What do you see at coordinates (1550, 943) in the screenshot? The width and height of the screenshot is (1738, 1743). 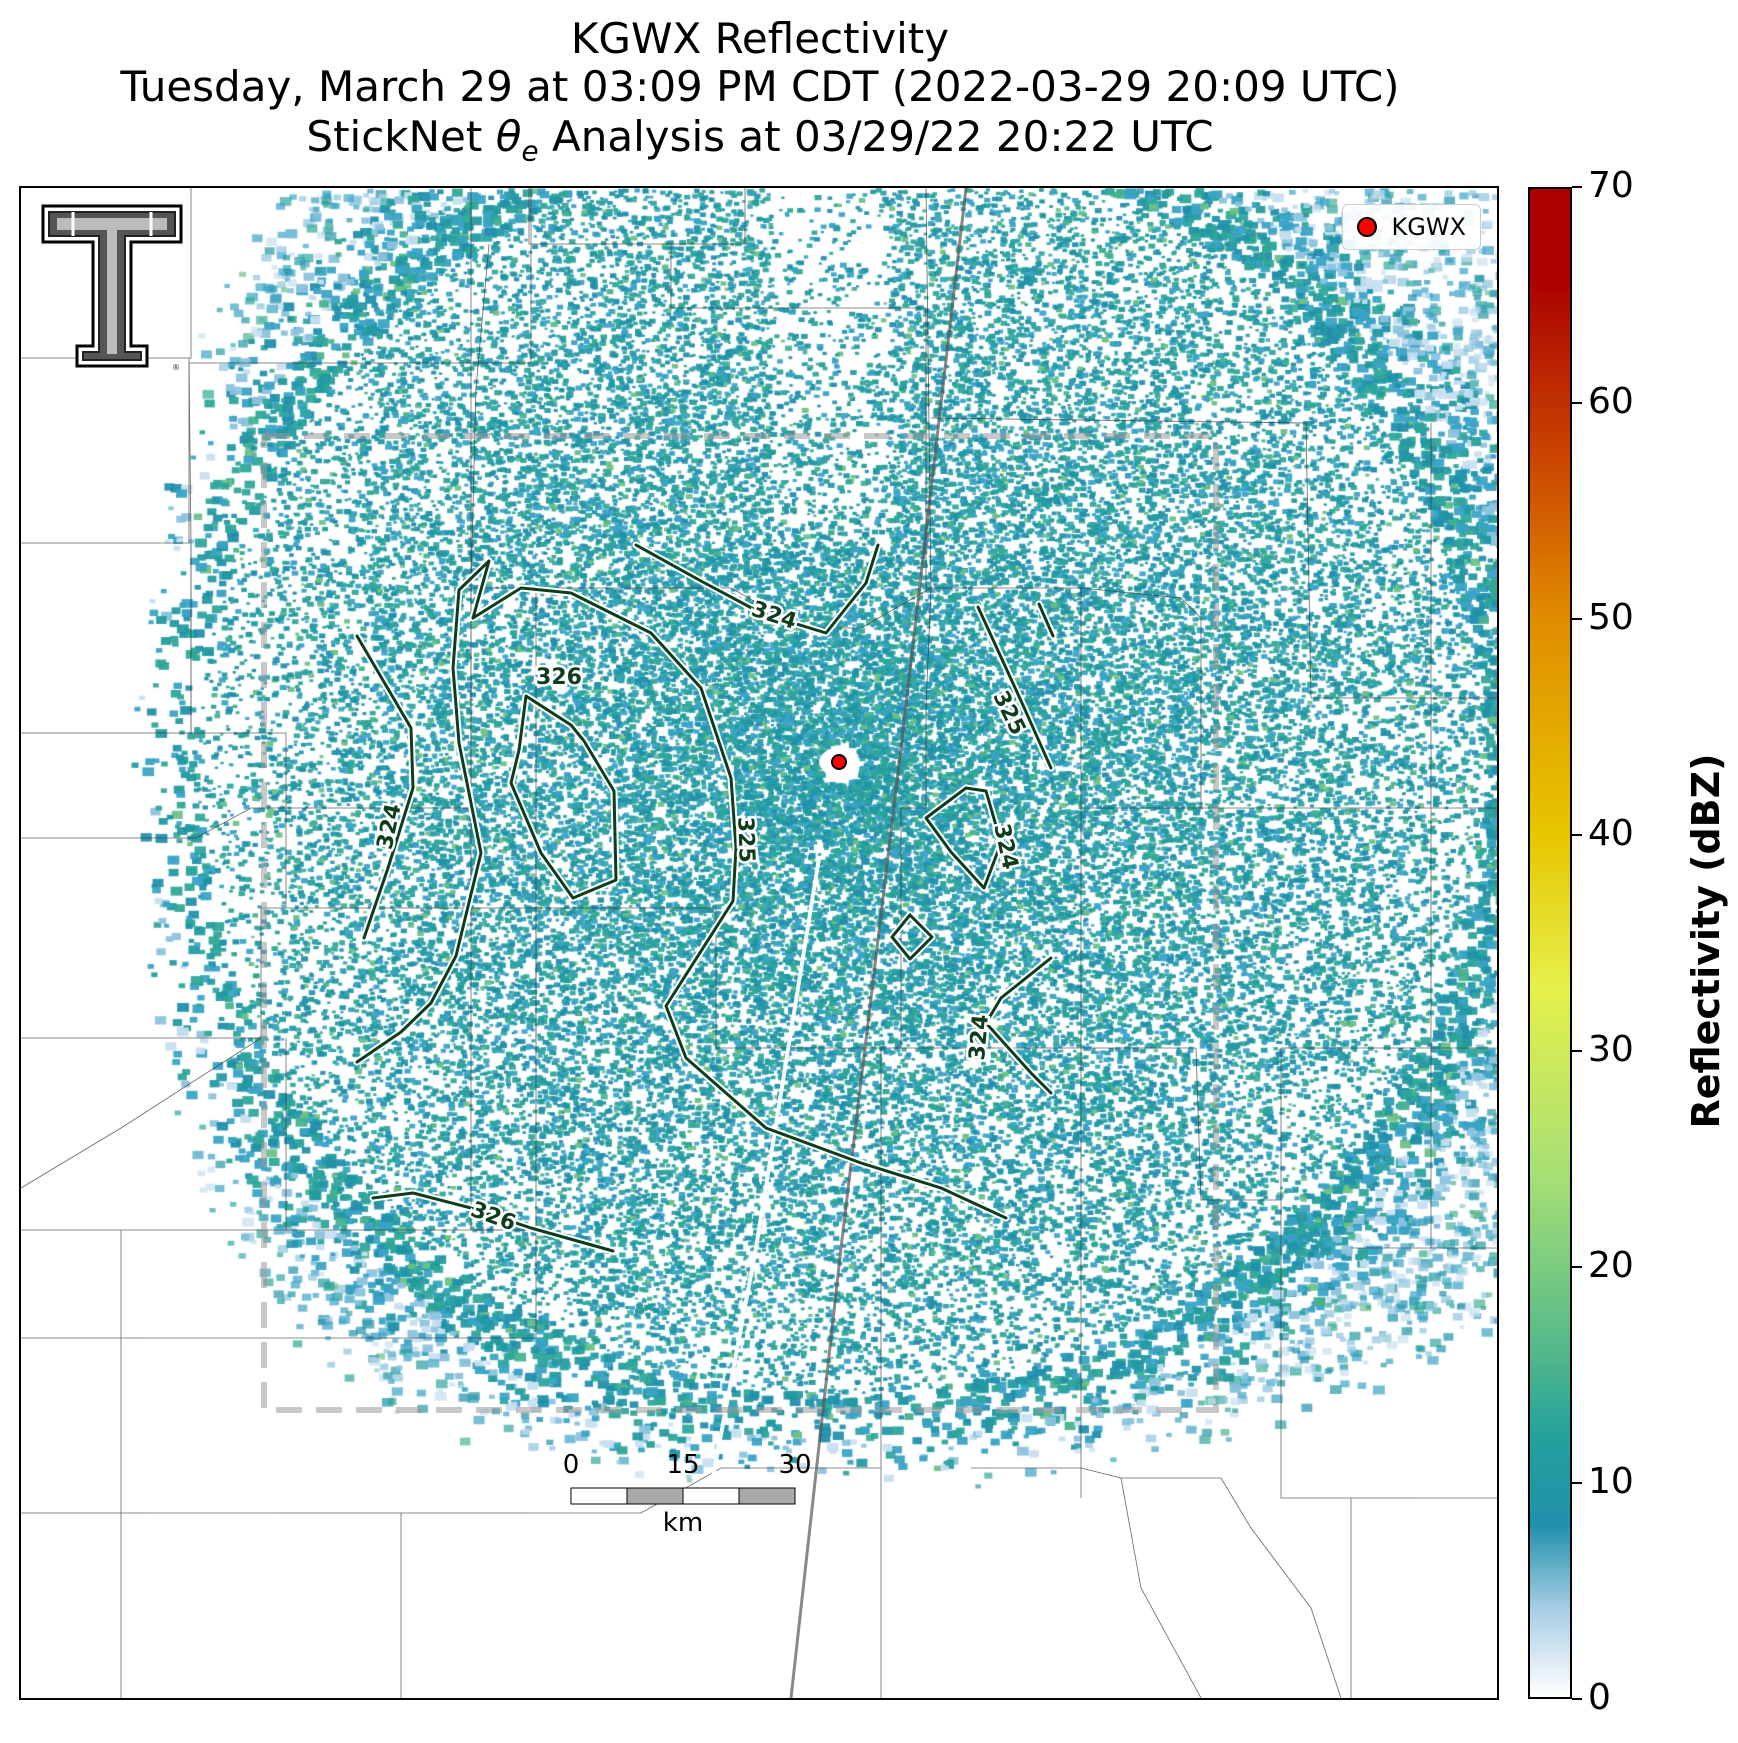 I see `reflectivity-colorbar` at bounding box center [1550, 943].